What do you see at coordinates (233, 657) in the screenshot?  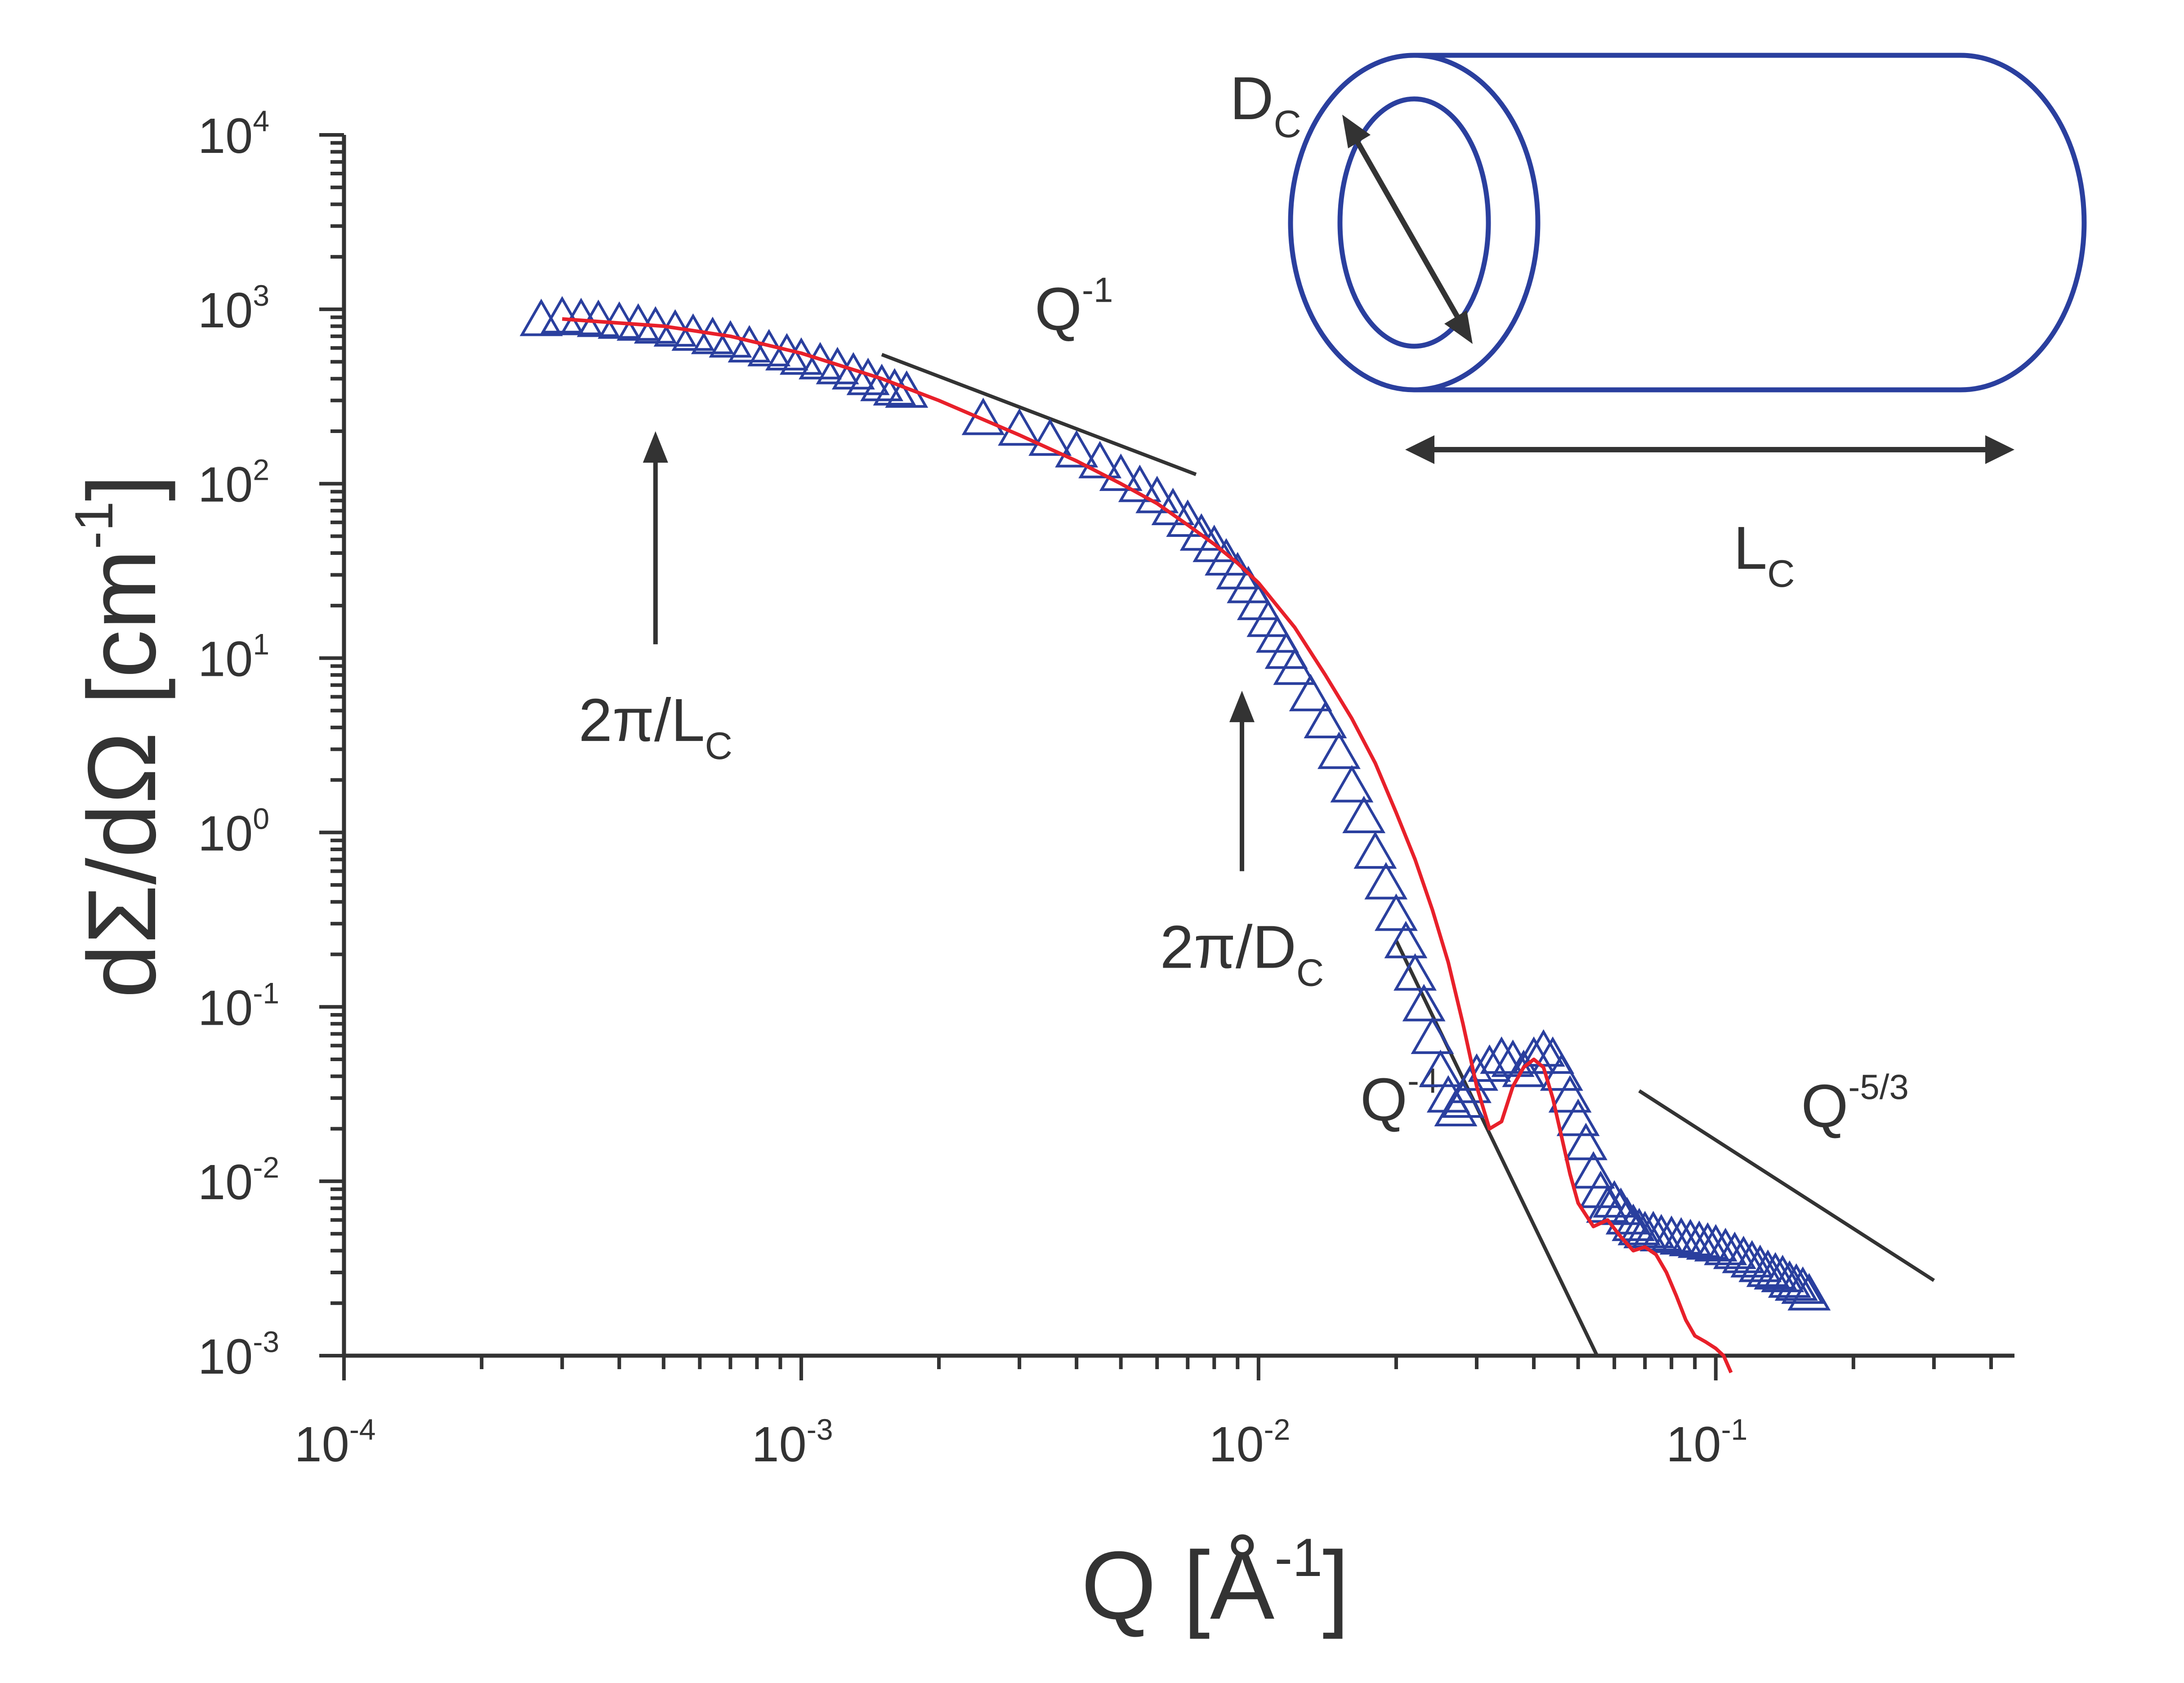 I see `y-tick-label: 10¹` at bounding box center [233, 657].